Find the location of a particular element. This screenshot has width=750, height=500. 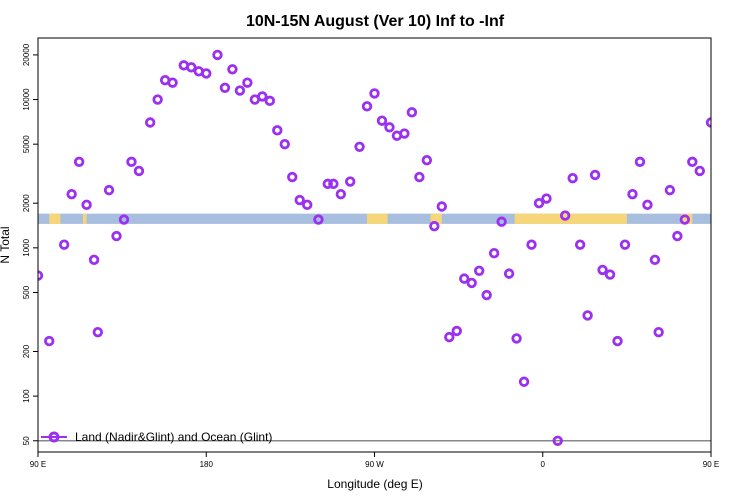

legend-entry-label: Land (Nadir&Glint) and Ocean (Glint) is located at coordinates (173, 437).